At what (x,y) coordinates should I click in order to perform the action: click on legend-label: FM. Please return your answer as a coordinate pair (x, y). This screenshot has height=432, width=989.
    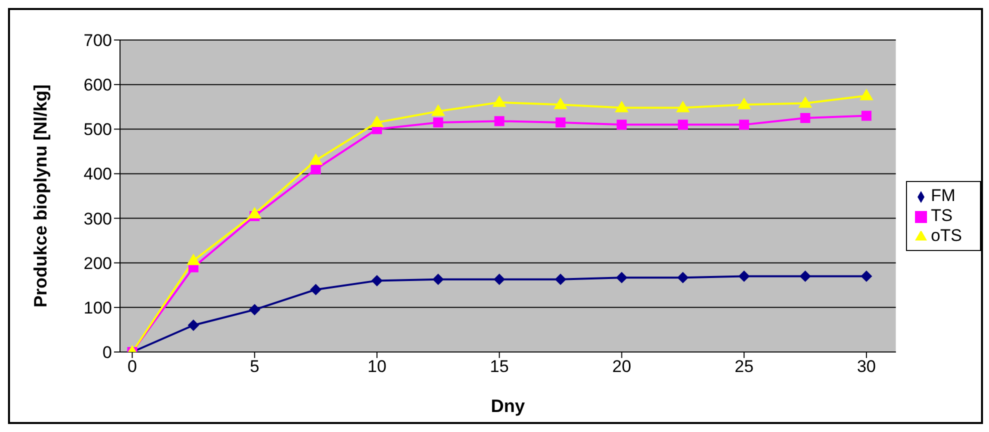
    Looking at the image, I should click on (943, 195).